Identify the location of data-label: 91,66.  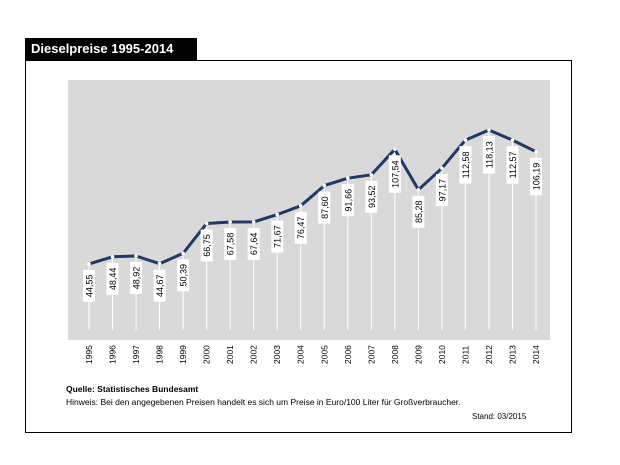
(347, 200).